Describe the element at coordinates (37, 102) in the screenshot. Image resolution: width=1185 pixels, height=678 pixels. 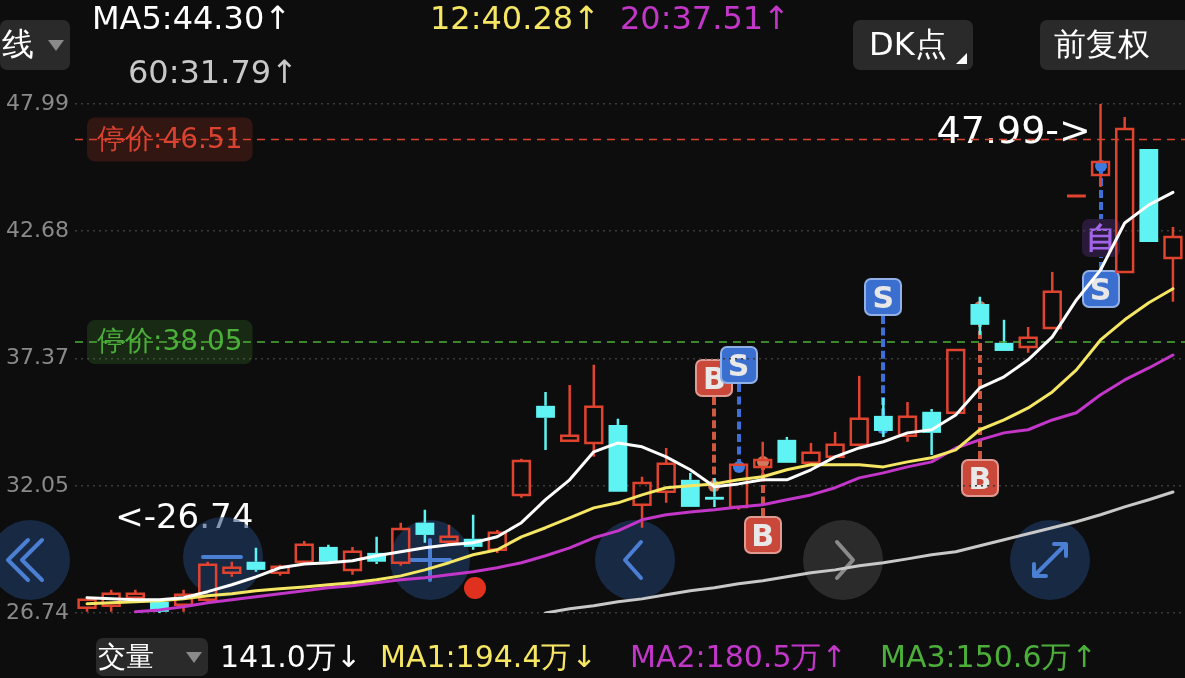
I see `y-tick-label: 47.99` at that location.